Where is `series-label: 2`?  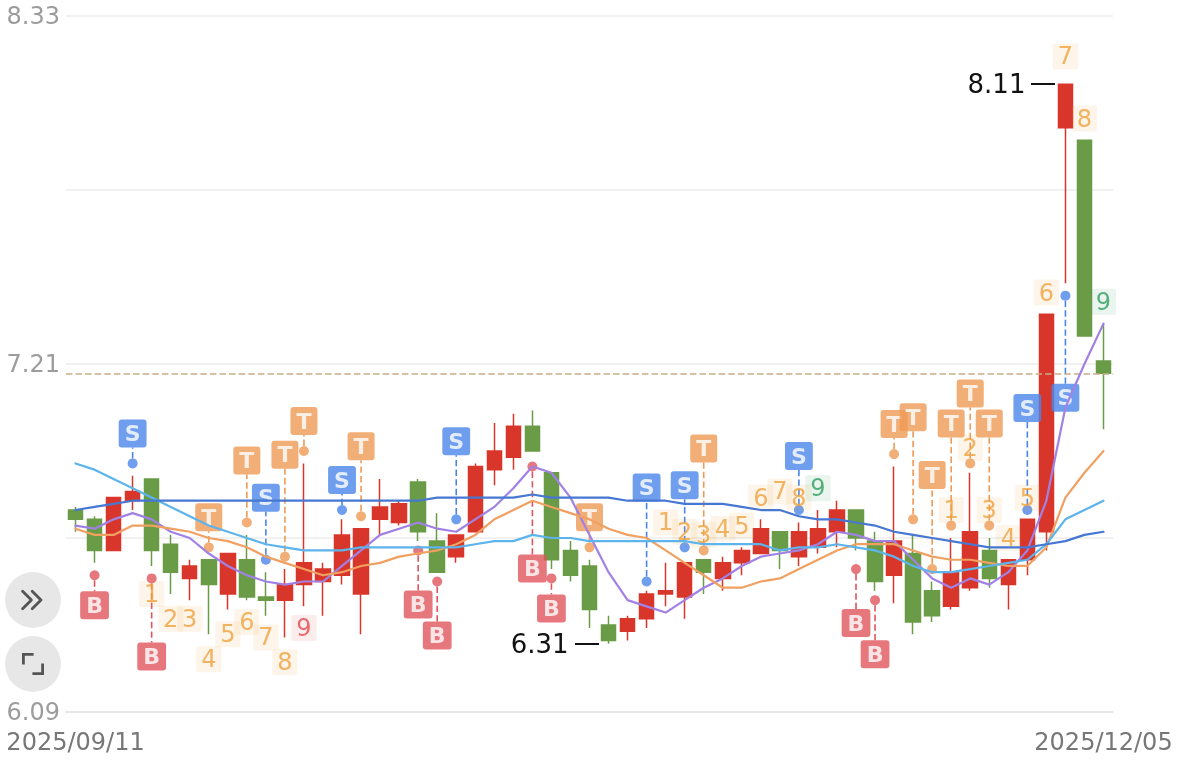
series-label: 2 is located at coordinates (171, 618).